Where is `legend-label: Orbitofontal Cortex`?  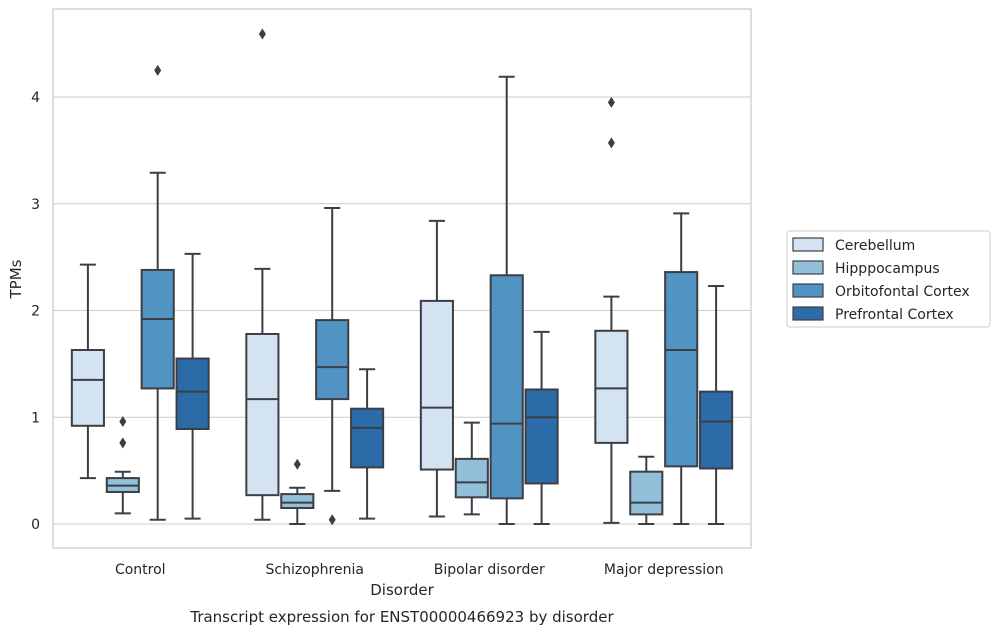
legend-label: Orbitofontal Cortex is located at coordinates (902, 292).